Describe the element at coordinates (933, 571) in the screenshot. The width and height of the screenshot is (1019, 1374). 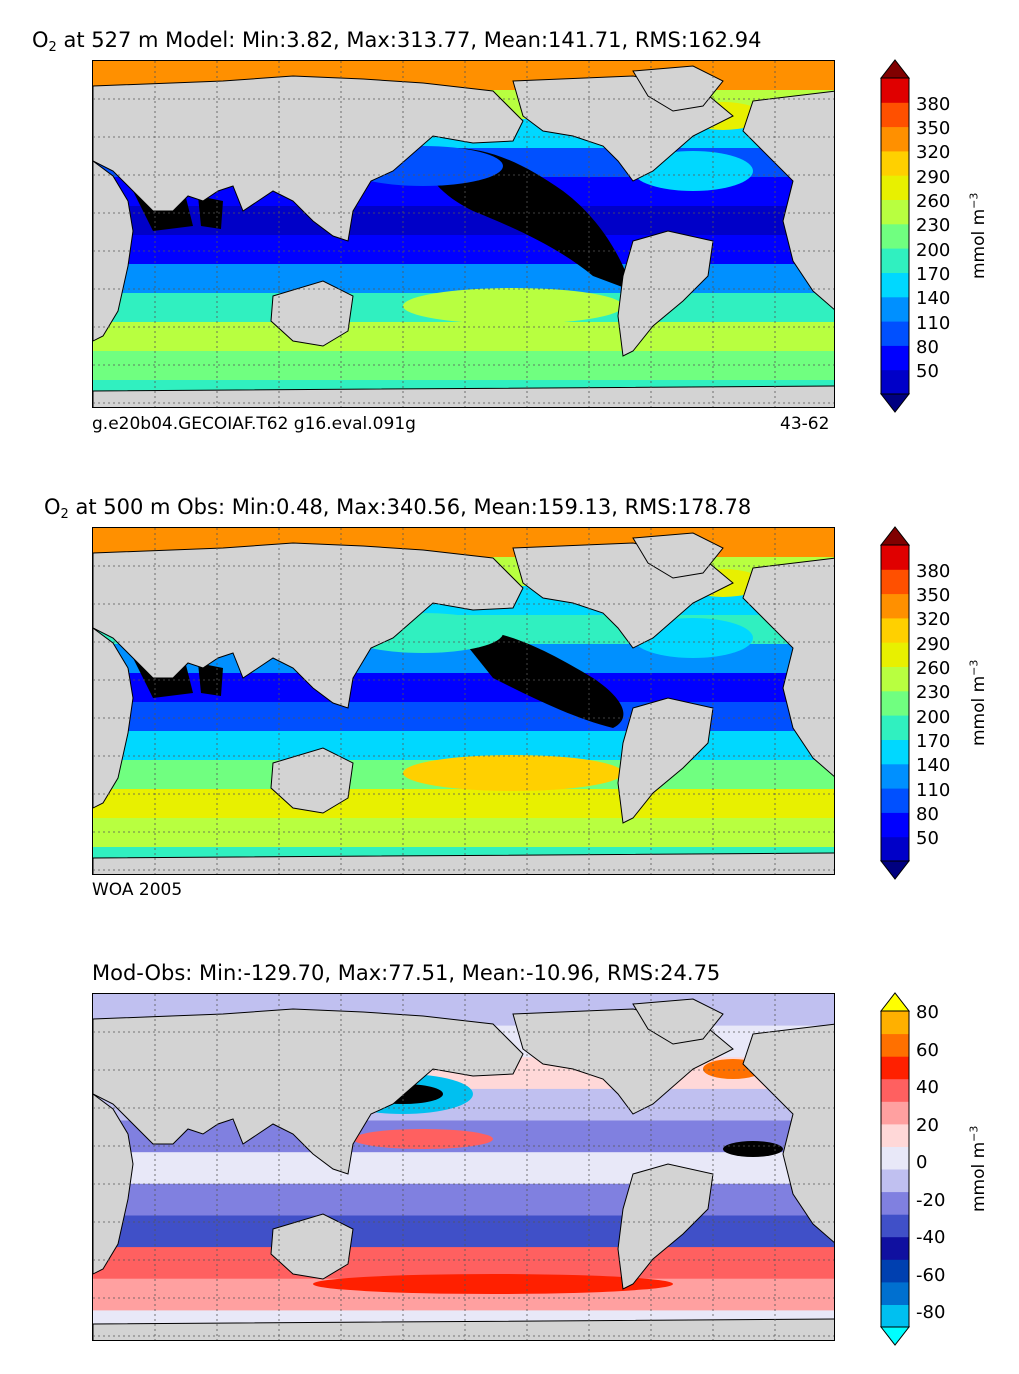
I see `colorbar-tick-label: 380` at that location.